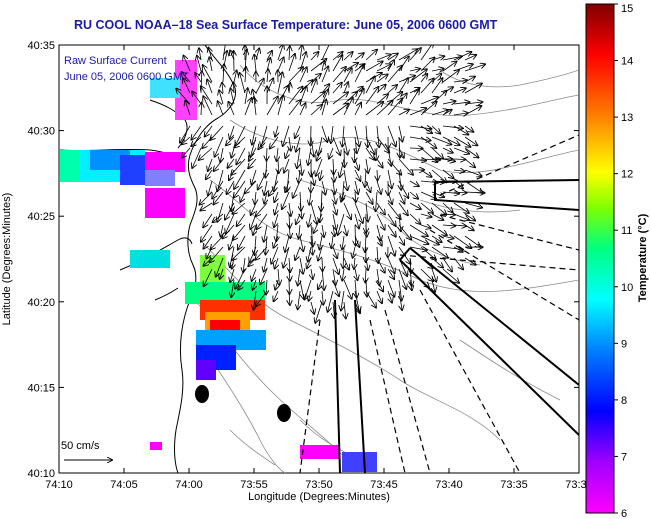 This screenshot has width=651, height=519. Describe the element at coordinates (189, 485) in the screenshot. I see `x-tick-label: 74:00` at that location.